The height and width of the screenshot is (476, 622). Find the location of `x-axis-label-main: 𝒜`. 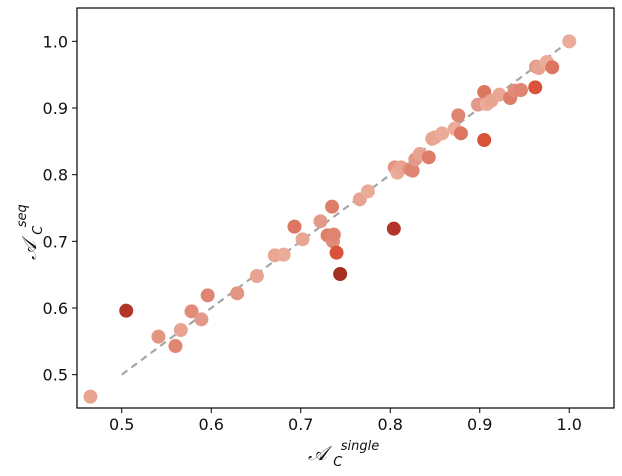

x-axis-label-main: 𝒜 is located at coordinates (320, 453).